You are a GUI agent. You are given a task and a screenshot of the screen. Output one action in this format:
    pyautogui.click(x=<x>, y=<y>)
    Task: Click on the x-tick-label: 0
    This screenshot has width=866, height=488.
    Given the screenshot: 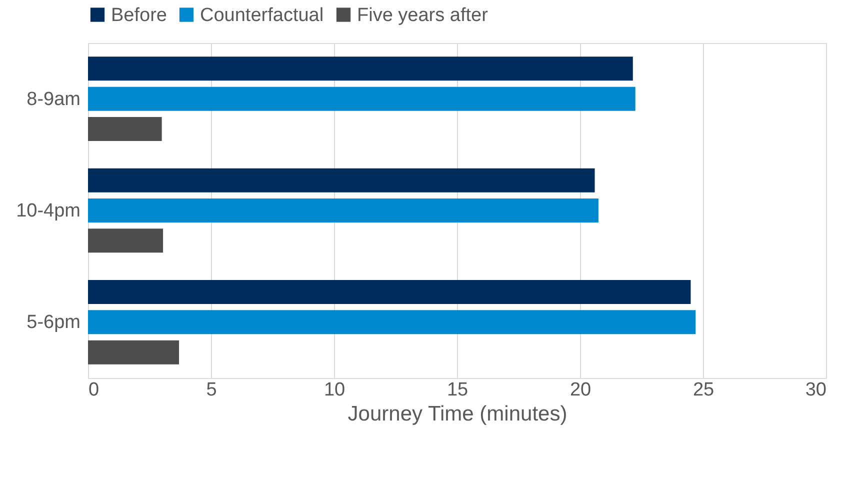 What is the action you would take?
    pyautogui.click(x=94, y=390)
    